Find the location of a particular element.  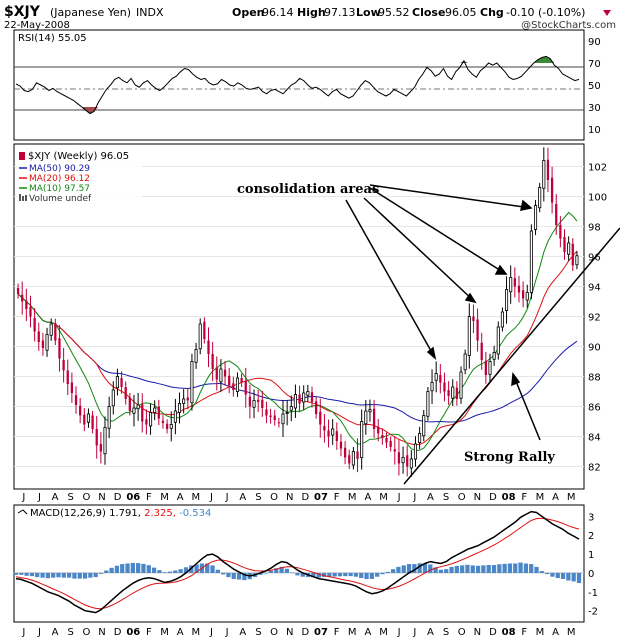

macd-tick-label: 1 is located at coordinates (591, 555).